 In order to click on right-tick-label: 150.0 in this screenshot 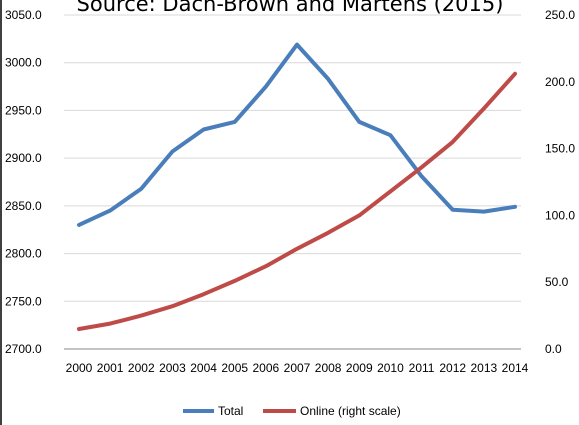, I will do `click(560, 149)`.